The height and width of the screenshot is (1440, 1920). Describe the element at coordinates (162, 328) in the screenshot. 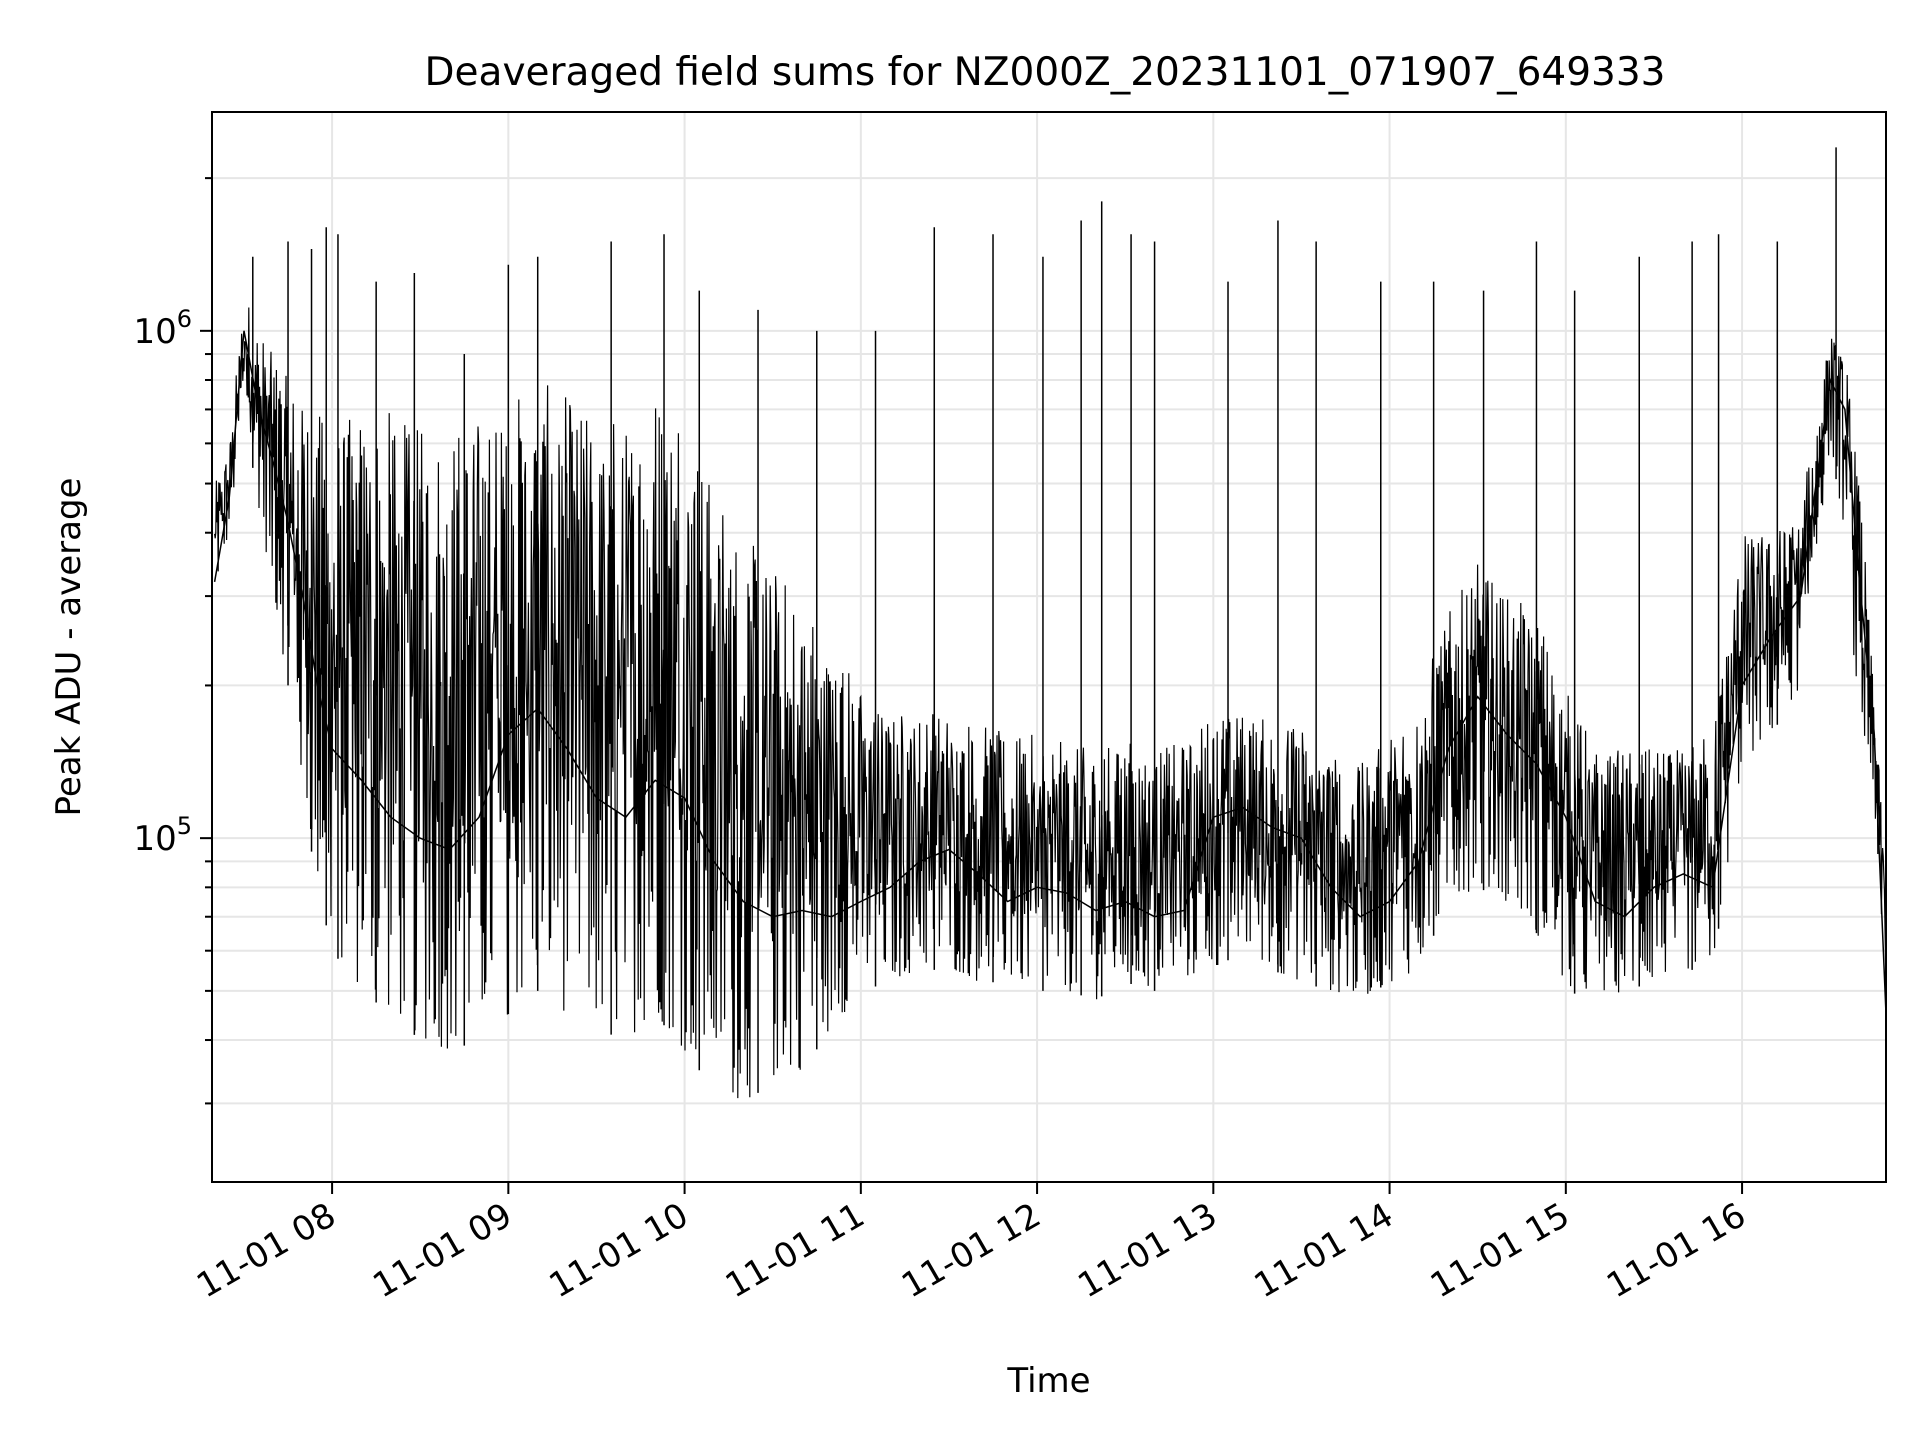

I see `y-tick-label: 10⁶` at that location.